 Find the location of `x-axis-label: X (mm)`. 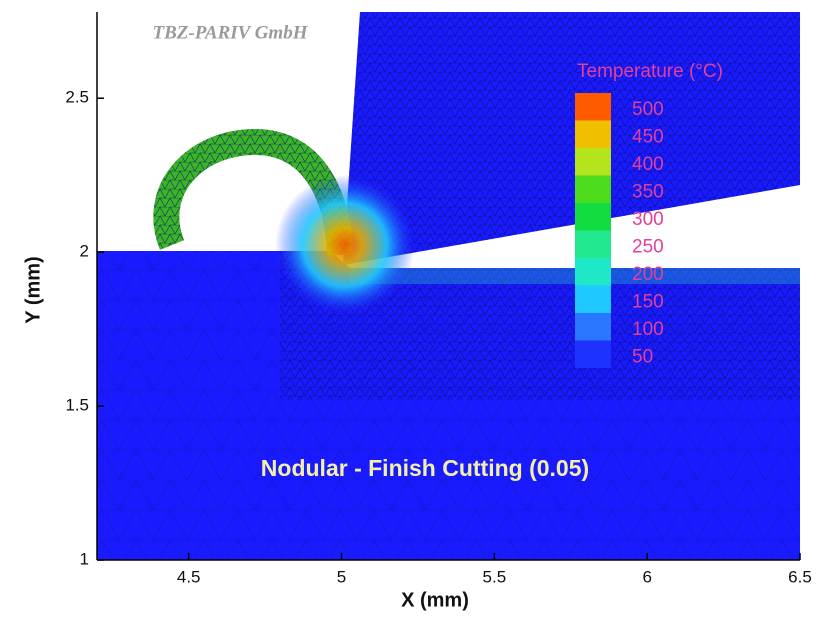

x-axis-label: X (mm) is located at coordinates (435, 600).